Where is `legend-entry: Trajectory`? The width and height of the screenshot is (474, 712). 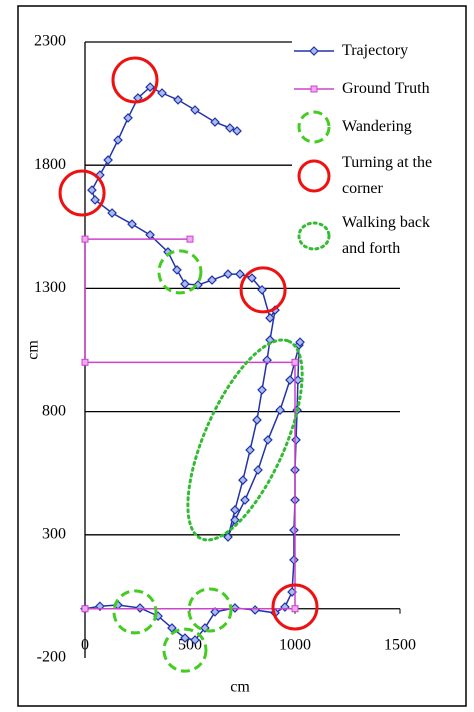 legend-entry: Trajectory is located at coordinates (378, 51).